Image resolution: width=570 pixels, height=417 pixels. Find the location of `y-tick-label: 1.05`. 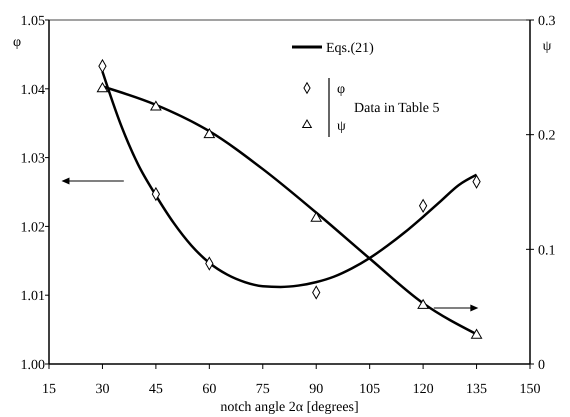

y-tick-label: 1.05 is located at coordinates (32, 21).